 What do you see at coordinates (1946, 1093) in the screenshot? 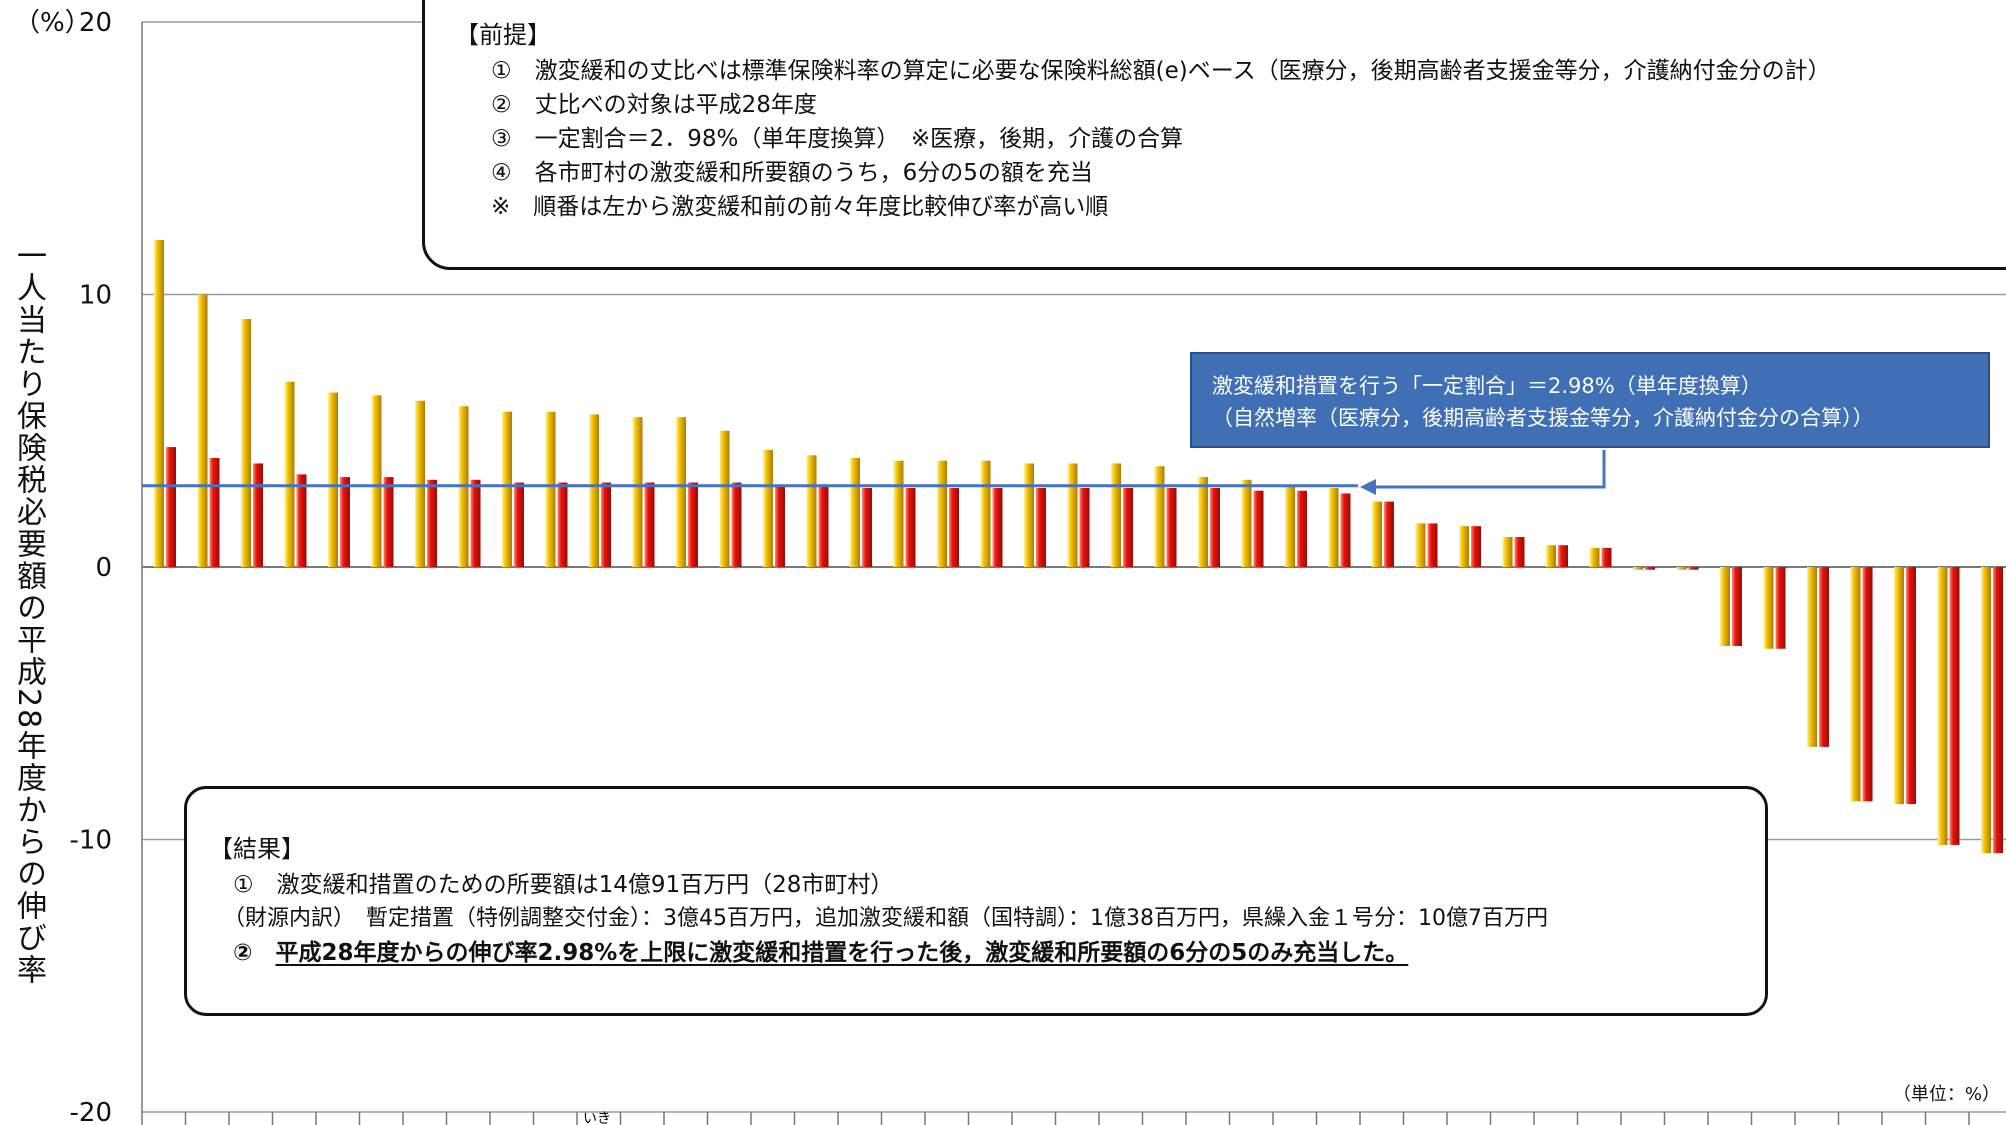
I see `unit-note: （単位：%）` at bounding box center [1946, 1093].